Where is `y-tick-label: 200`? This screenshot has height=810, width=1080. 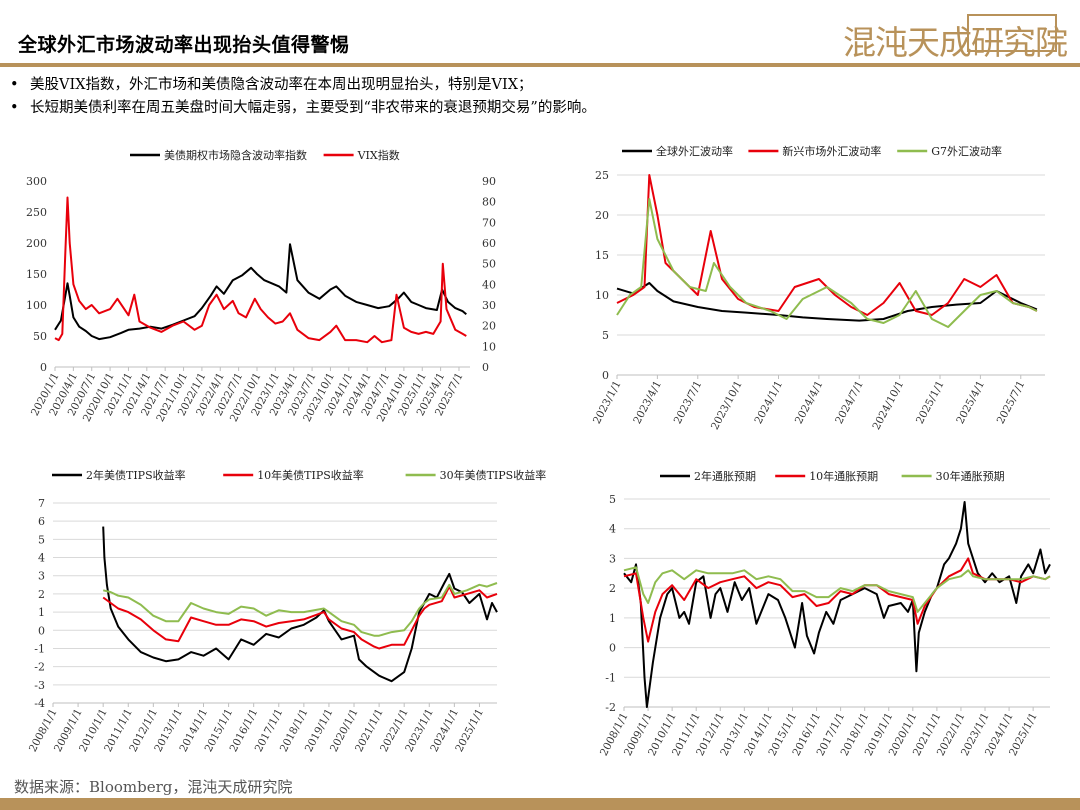 y-tick-label: 200 is located at coordinates (36, 243).